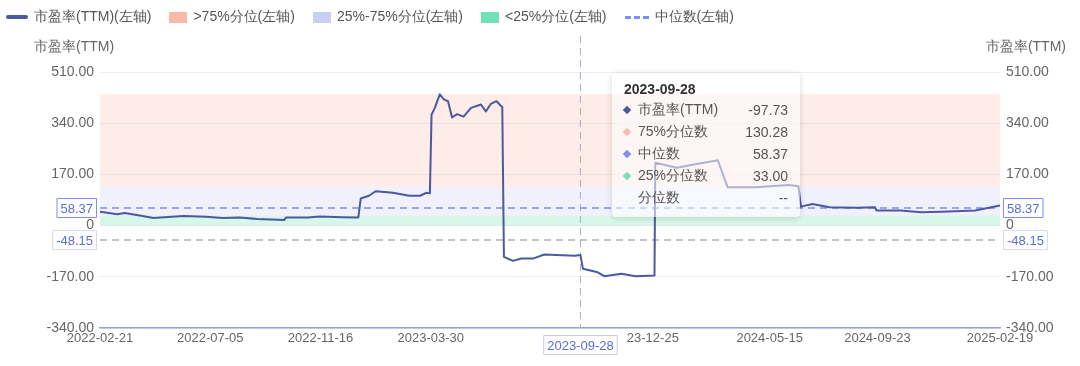  Describe the element at coordinates (713, 197) in the screenshot. I see `text: 分位数 --` at that location.